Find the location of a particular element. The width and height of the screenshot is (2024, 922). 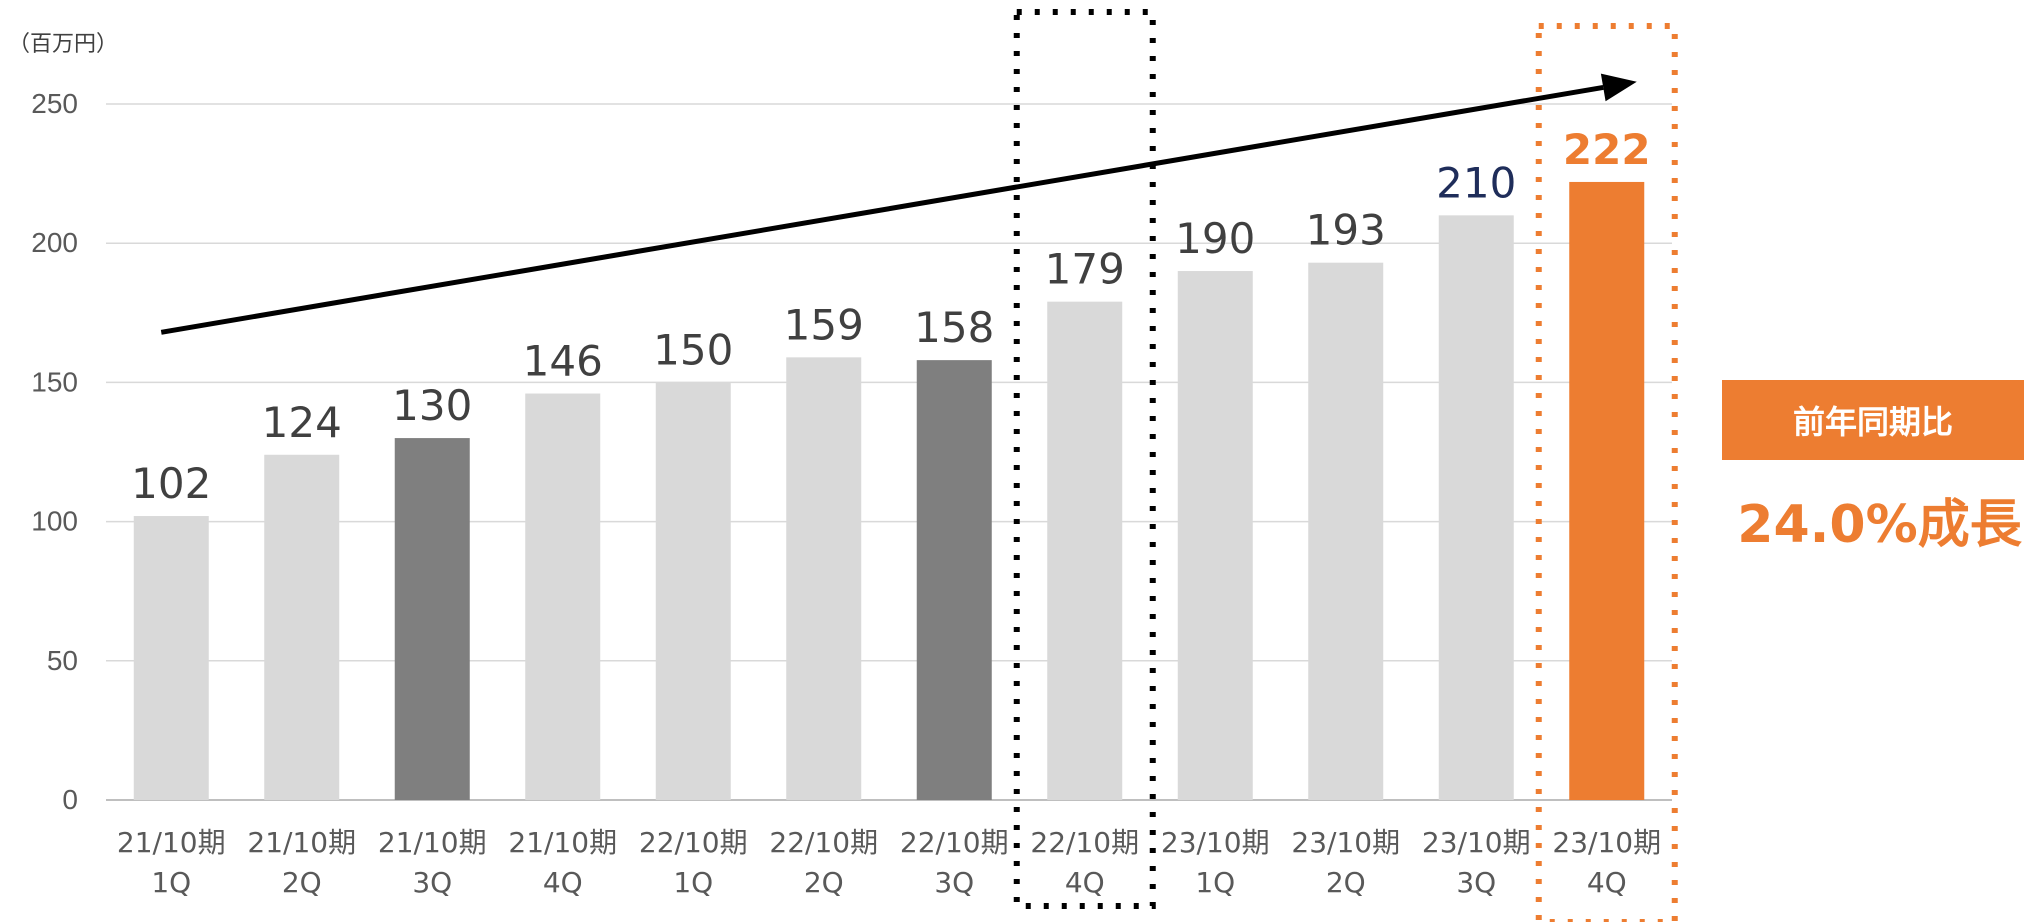

data-label: 190 is located at coordinates (1215, 238).